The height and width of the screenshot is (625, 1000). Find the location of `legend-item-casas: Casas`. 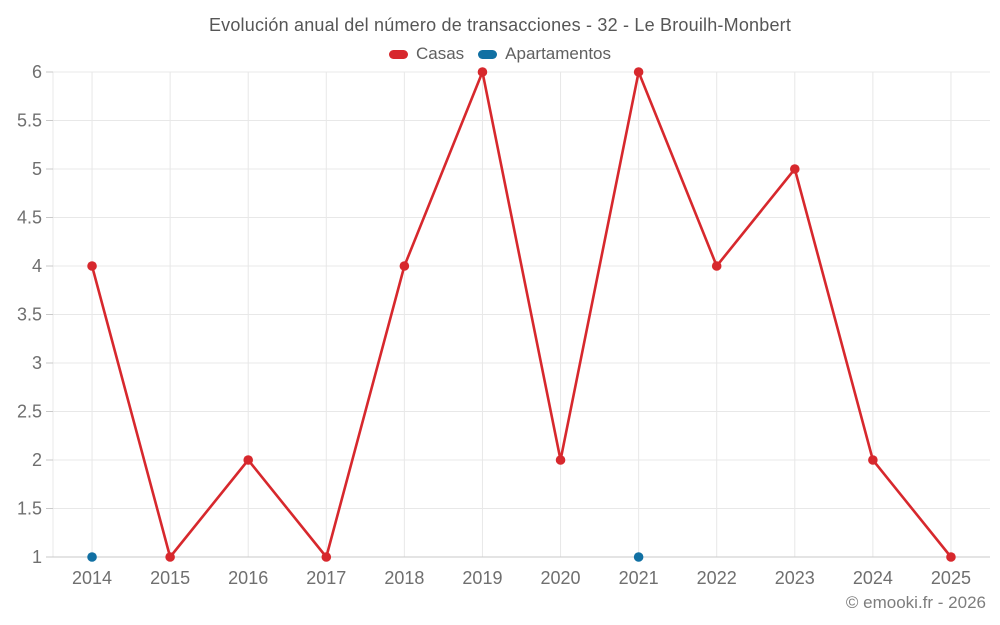

legend-item-casas: Casas is located at coordinates (426, 54).